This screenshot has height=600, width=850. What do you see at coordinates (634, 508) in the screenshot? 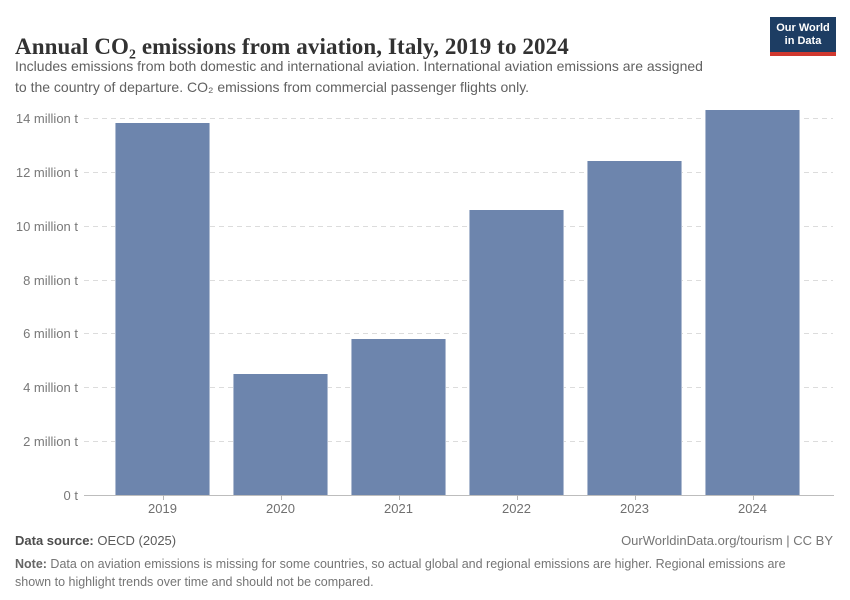
I see `x-axis-tick-label: 2023` at bounding box center [634, 508].